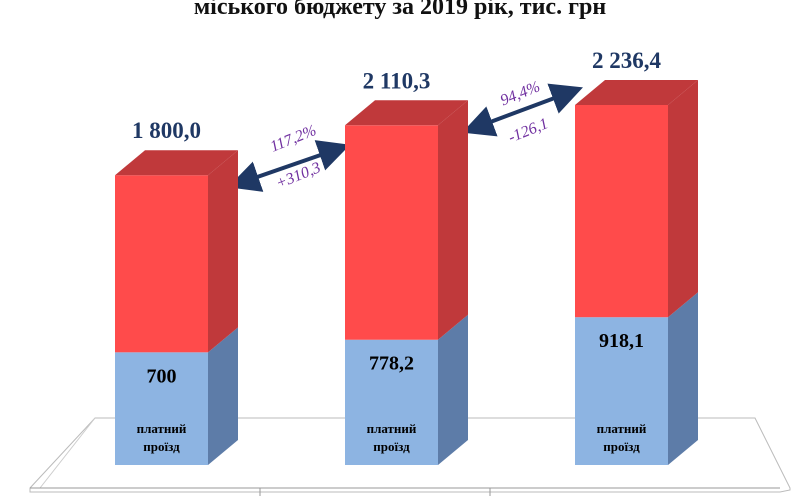 Image resolution: width=800 pixels, height=500 pixels. What do you see at coordinates (528, 130) in the screenshot?
I see `annotation-change: -126,1` at bounding box center [528, 130].